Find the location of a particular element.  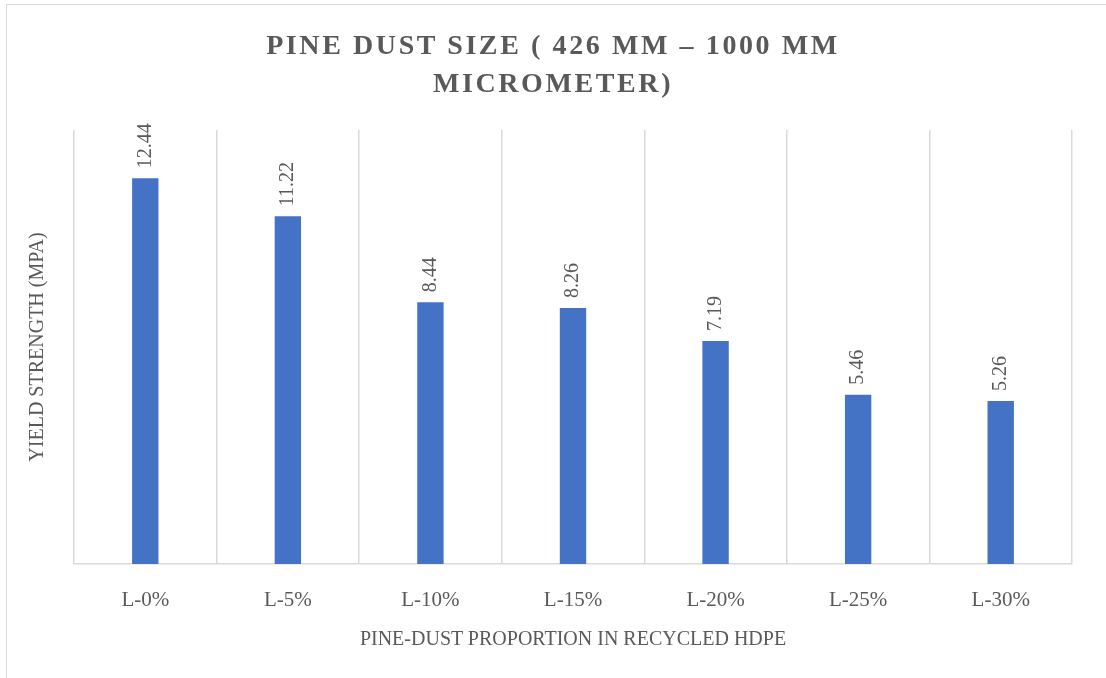

data-label: 8.26 is located at coordinates (571, 280).